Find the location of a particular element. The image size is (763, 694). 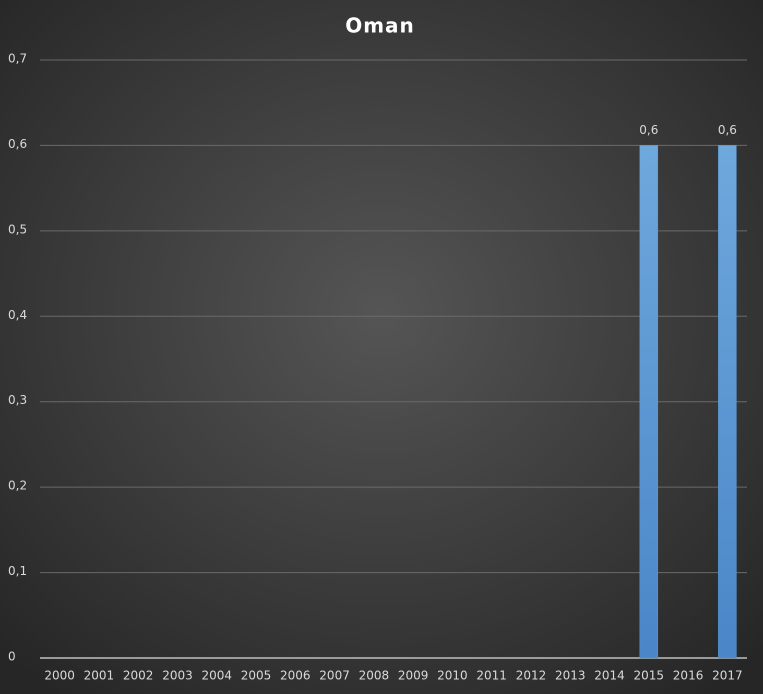

x-tick-label: 2001 is located at coordinates (99, 676).